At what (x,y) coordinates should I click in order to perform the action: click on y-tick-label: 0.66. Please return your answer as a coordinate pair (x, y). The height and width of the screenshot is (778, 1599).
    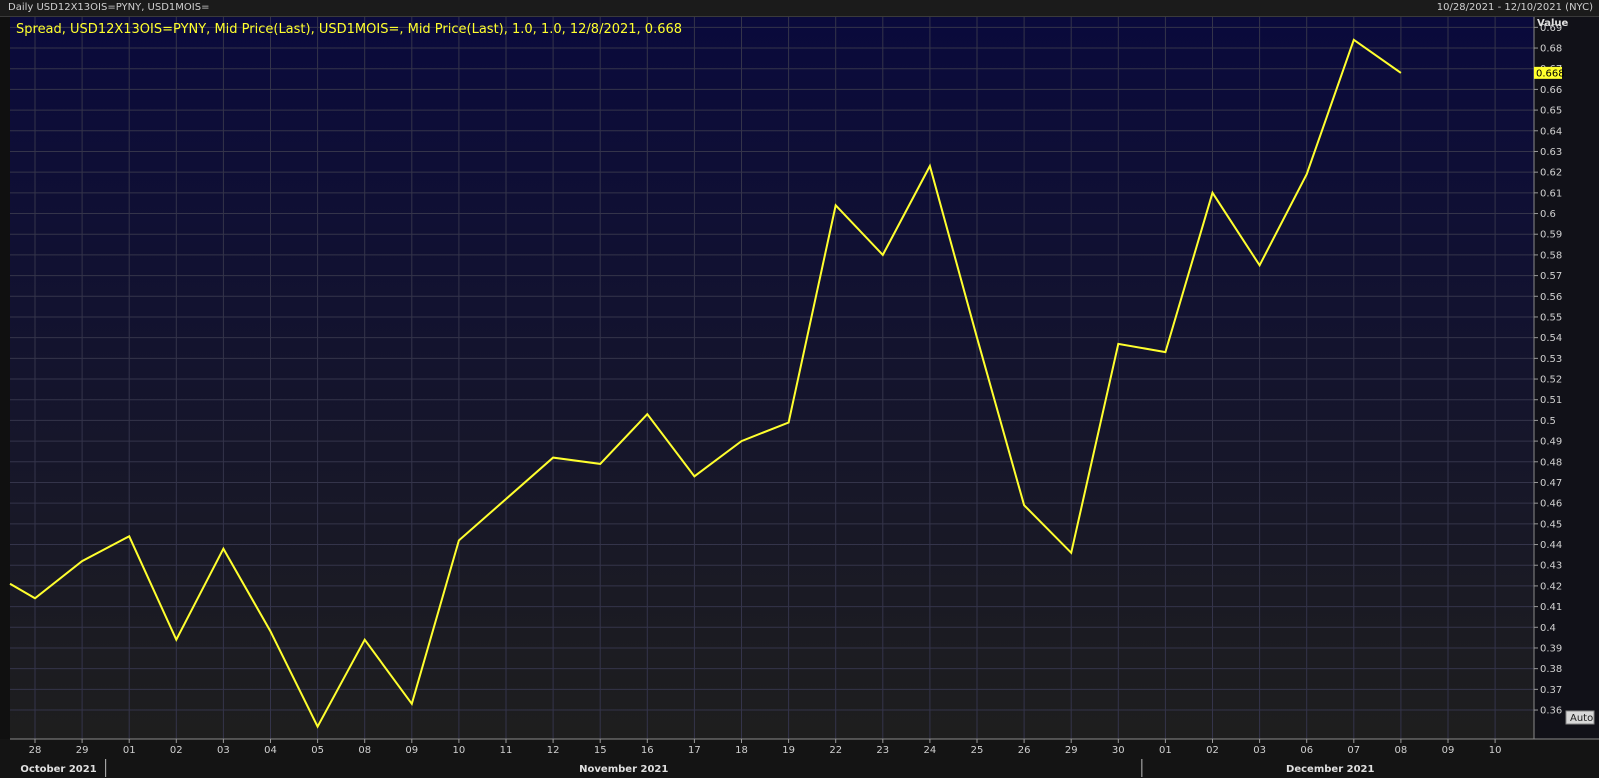
    Looking at the image, I should click on (1551, 90).